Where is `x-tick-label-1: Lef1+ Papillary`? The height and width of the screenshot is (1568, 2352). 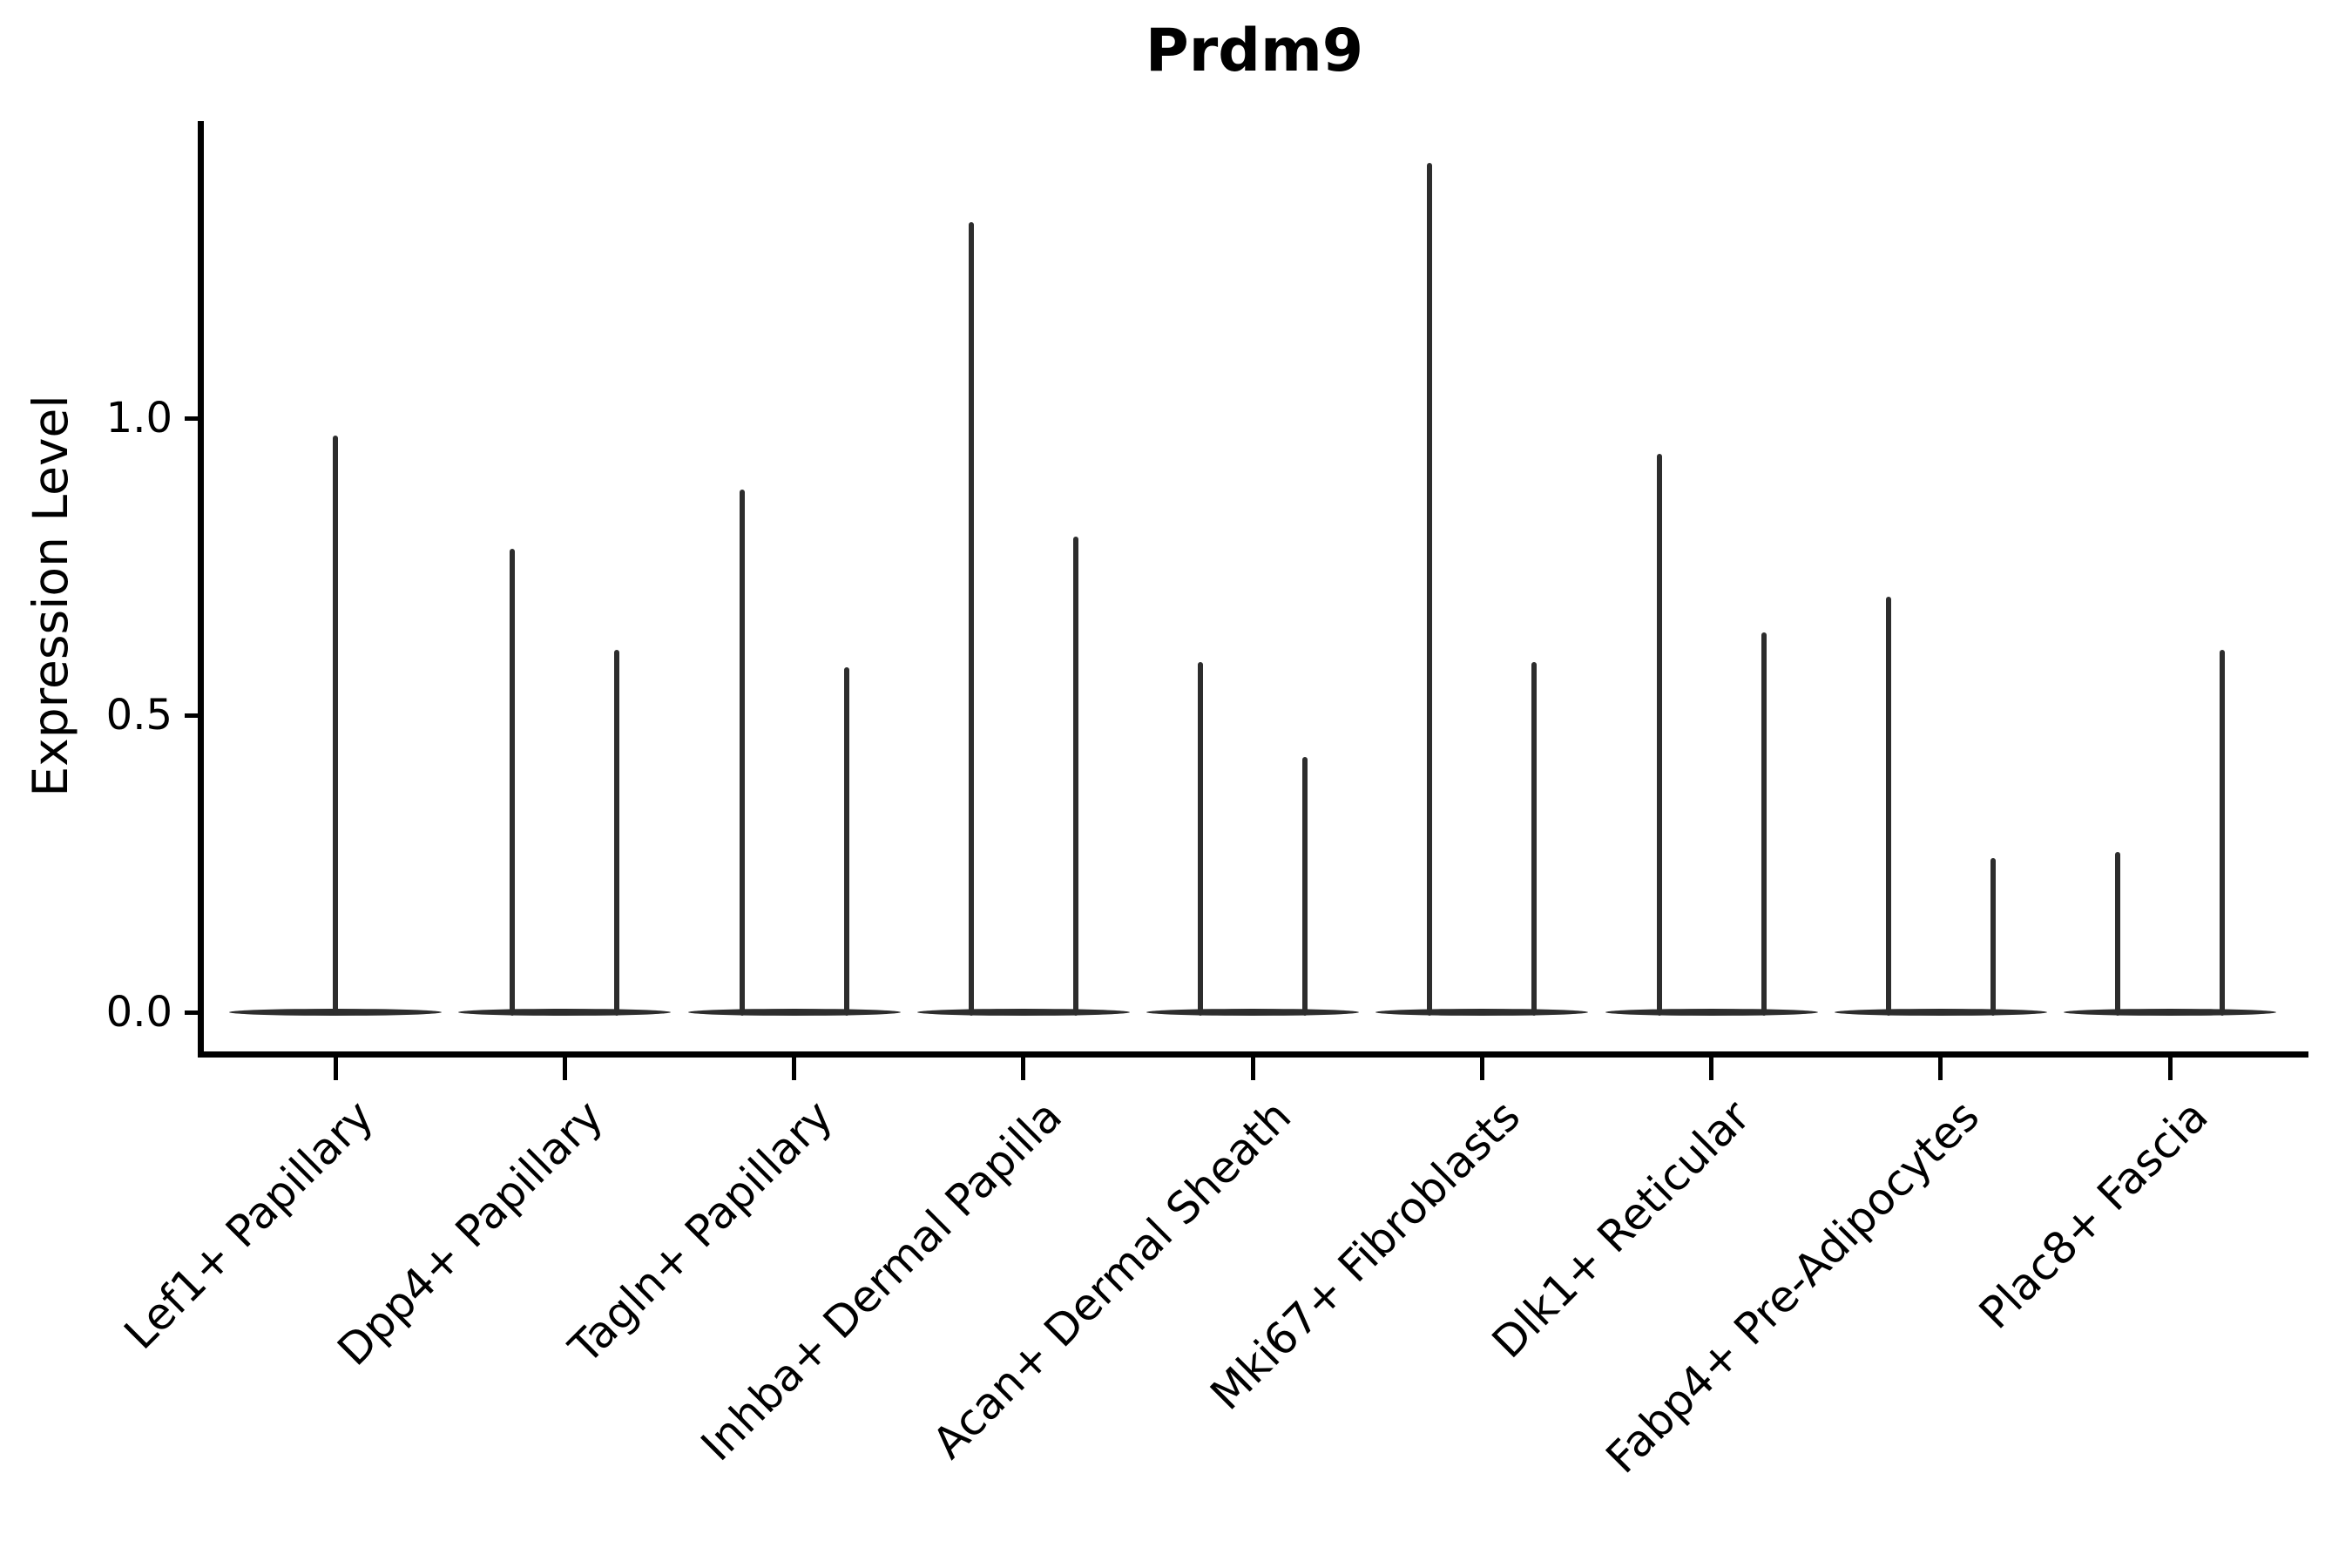 x-tick-label-1: Lef1+ Papillary is located at coordinates (249, 1225).